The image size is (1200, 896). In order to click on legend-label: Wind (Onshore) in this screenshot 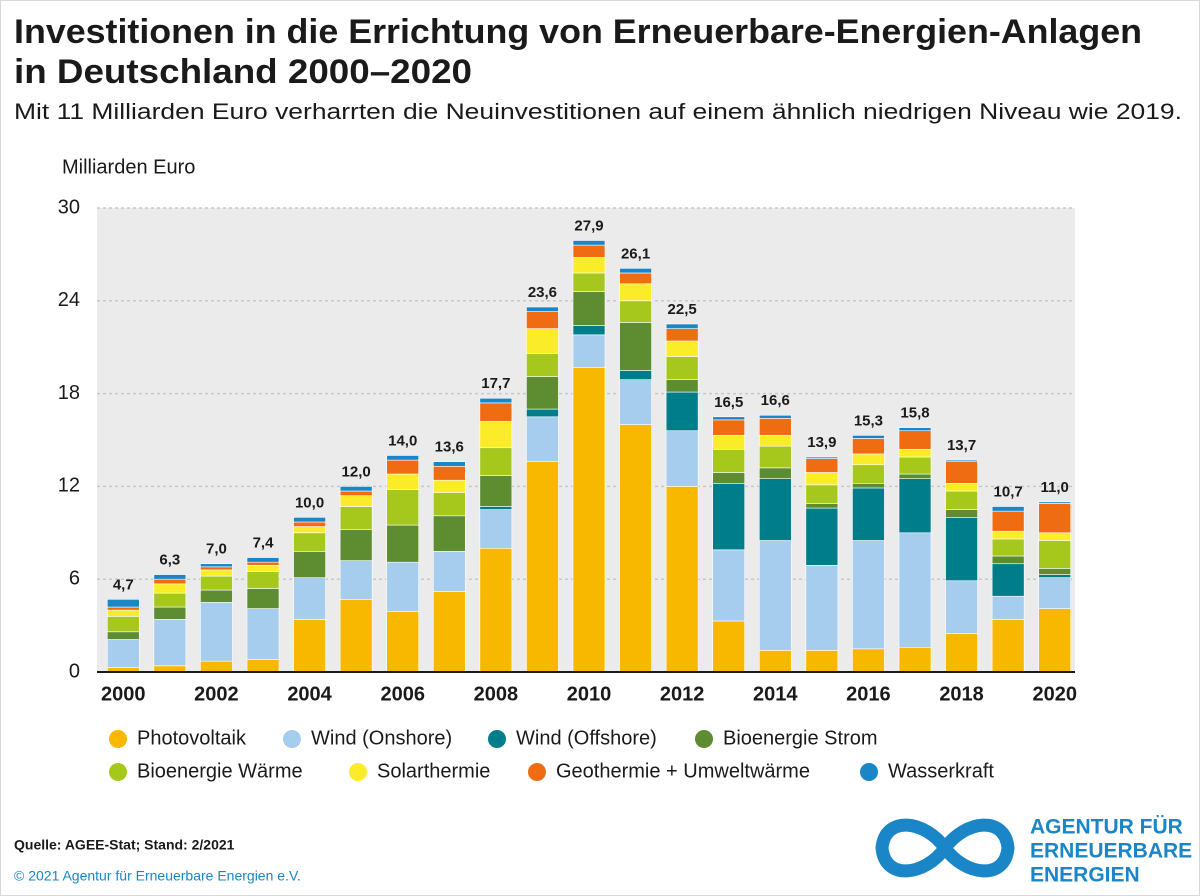, I will do `click(381, 738)`.